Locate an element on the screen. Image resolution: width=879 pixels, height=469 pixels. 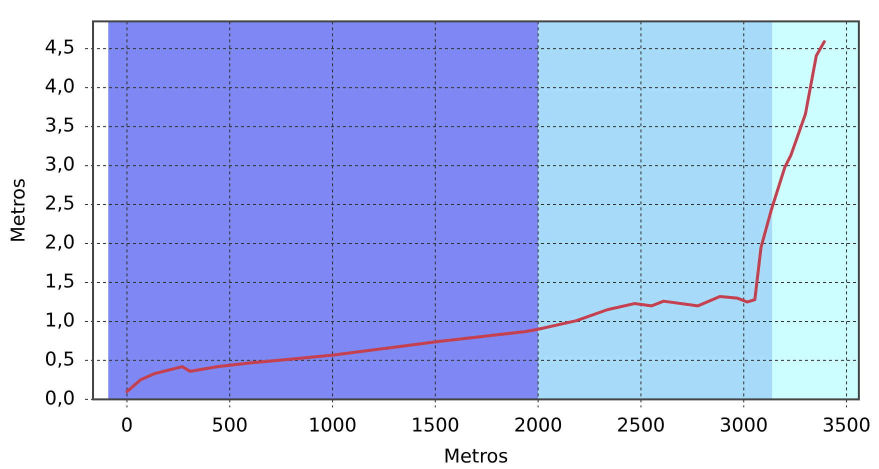
x-axis-title: Metros is located at coordinates (476, 457).